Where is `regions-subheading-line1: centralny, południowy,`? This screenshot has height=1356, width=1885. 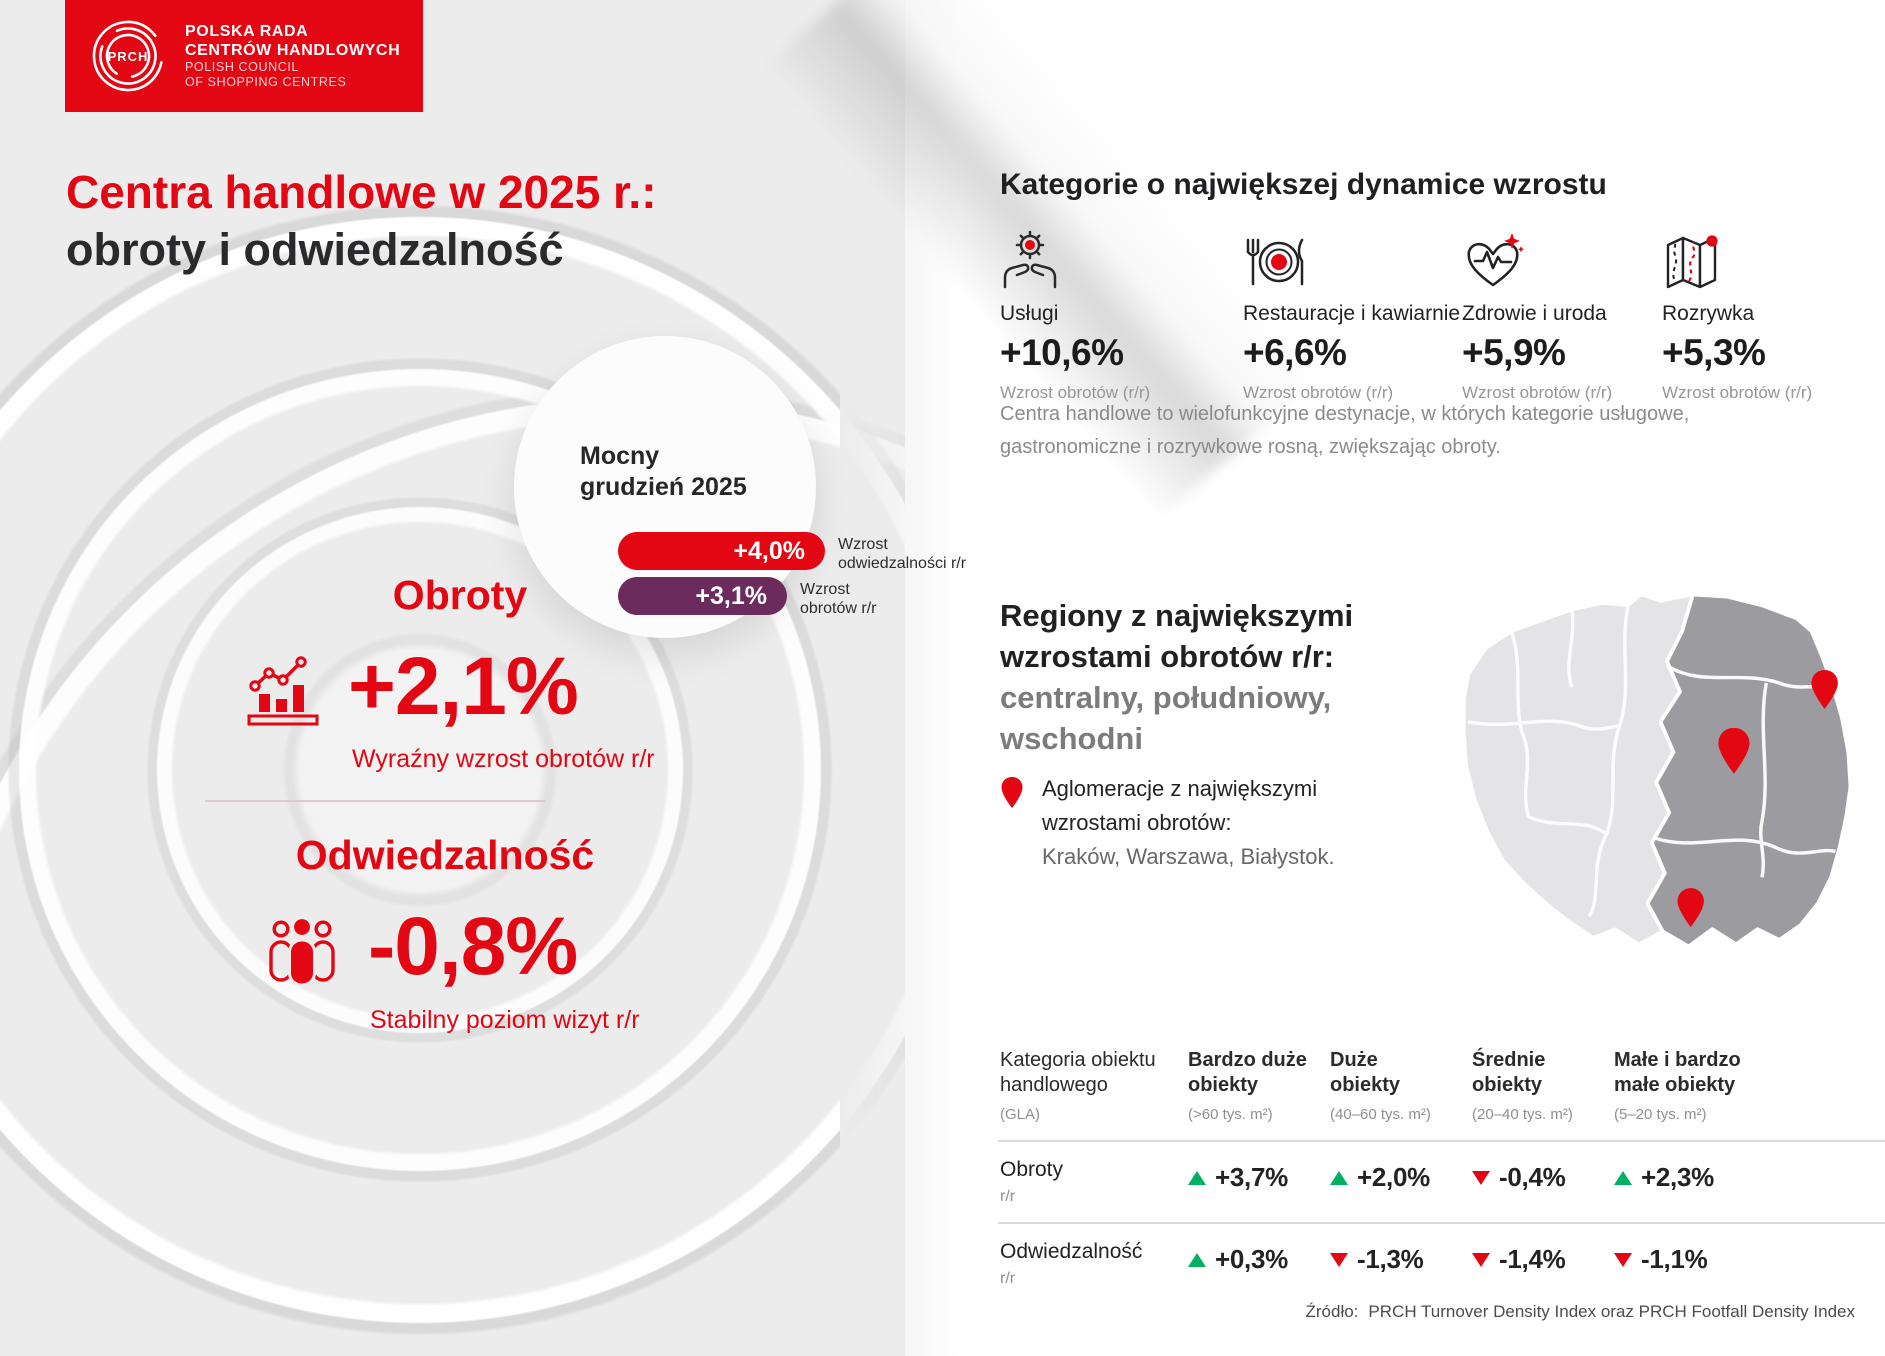
regions-subheading-line1: centralny, południowy, is located at coordinates (1166, 697).